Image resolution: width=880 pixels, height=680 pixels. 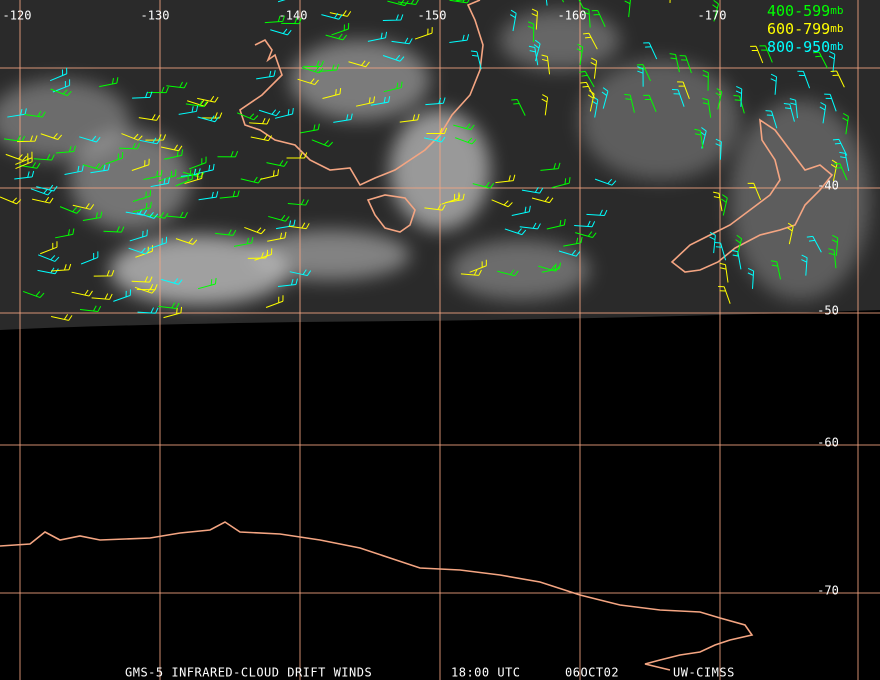 What do you see at coordinates (248, 673) in the screenshot?
I see `footer-text: GMS-5 INFRARED-CLOUD DRIFT WINDS` at bounding box center [248, 673].